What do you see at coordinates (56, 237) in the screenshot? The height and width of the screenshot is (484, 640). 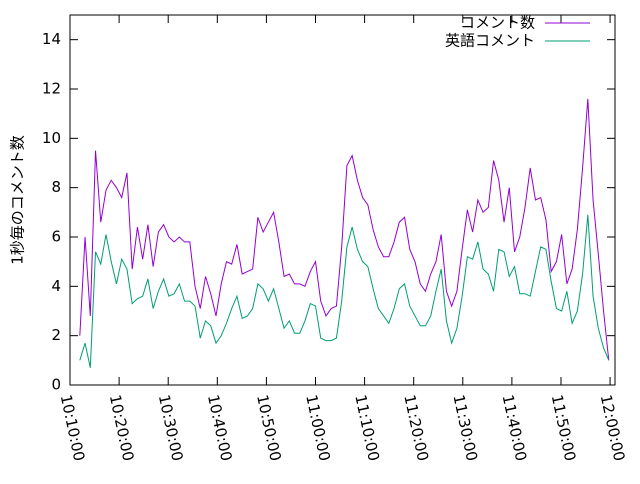 I see `y-tick-label: 6` at bounding box center [56, 237].